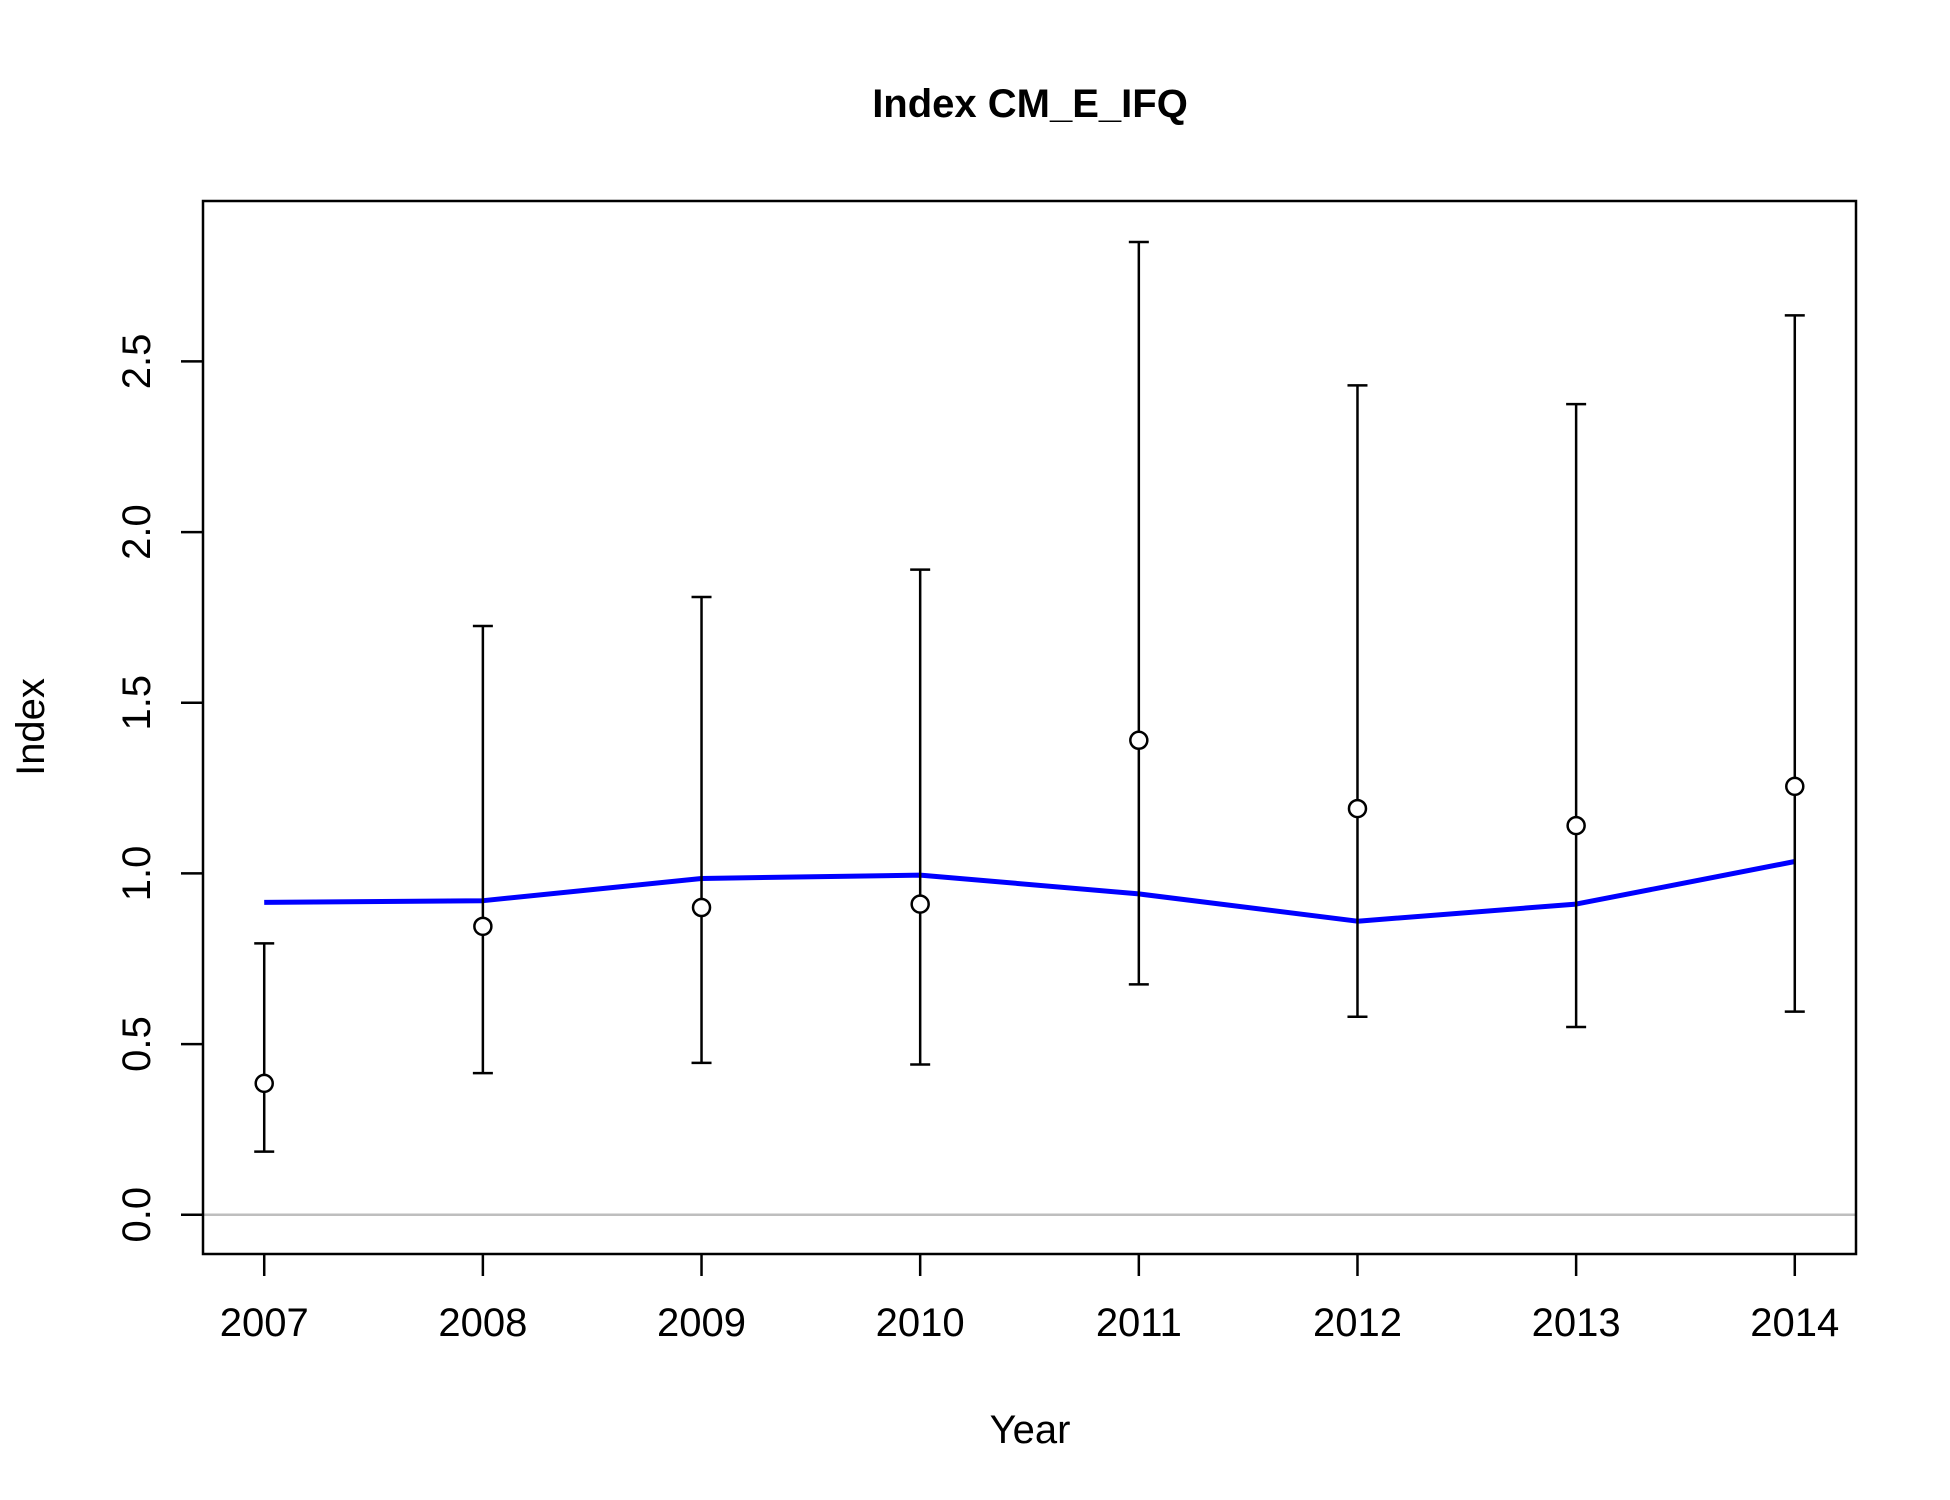  I want to click on x-tick-label-2011: 2011, so click(1139, 1323).